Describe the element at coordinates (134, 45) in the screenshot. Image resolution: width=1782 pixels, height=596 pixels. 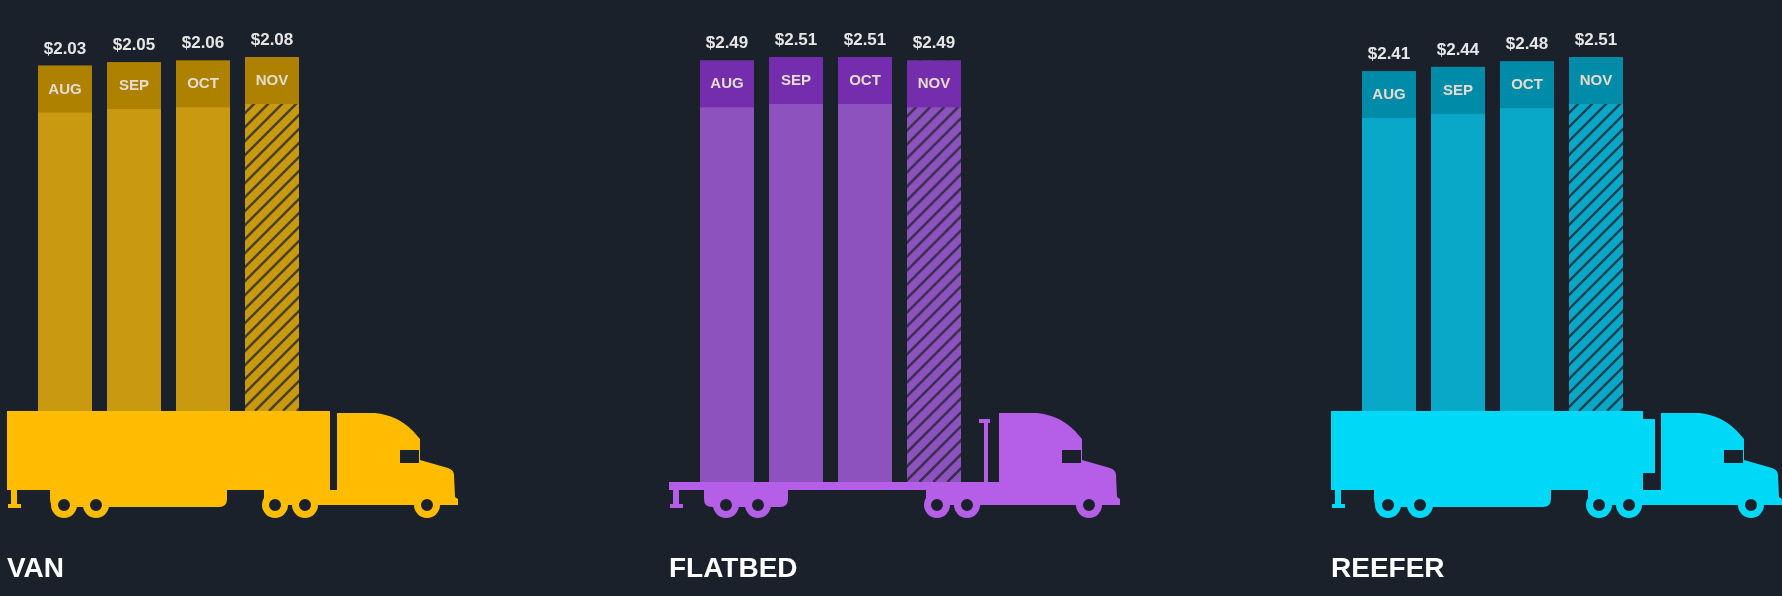
I see `data-label: $2.05` at that location.